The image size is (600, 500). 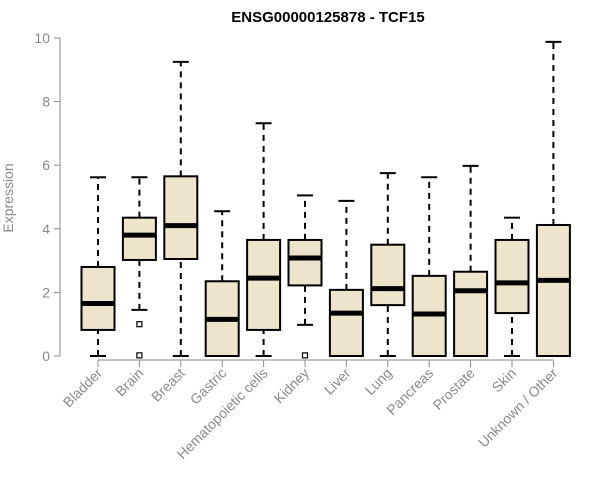 What do you see at coordinates (46, 165) in the screenshot?
I see `y-tick-label: 6` at bounding box center [46, 165].